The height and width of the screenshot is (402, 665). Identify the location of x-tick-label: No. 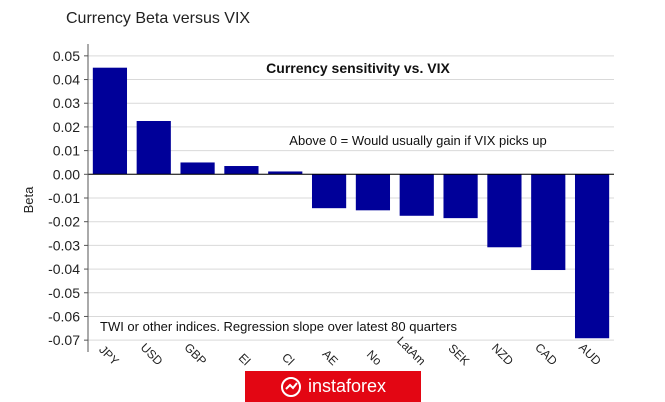
(374, 357).